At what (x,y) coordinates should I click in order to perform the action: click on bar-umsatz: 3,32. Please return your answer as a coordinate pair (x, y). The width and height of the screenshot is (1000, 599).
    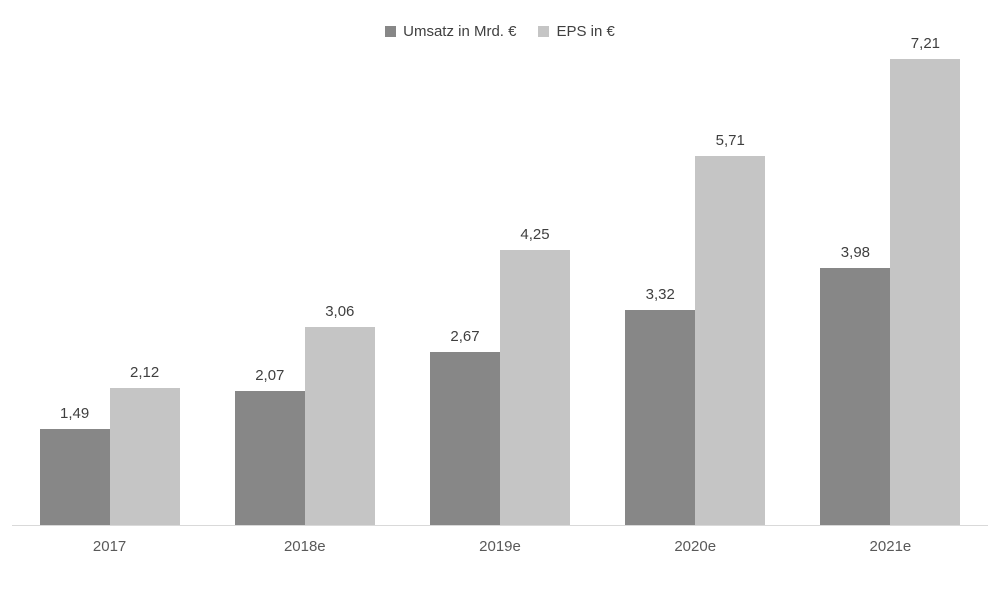
    Looking at the image, I should click on (660, 405).